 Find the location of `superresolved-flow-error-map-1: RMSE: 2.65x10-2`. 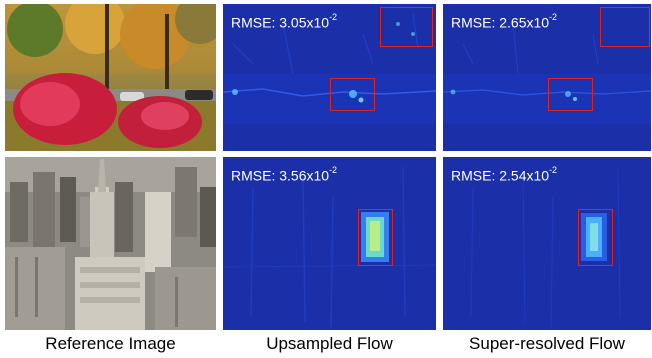

superresolved-flow-error-map-1: RMSE: 2.65x10-2 is located at coordinates (547, 77).